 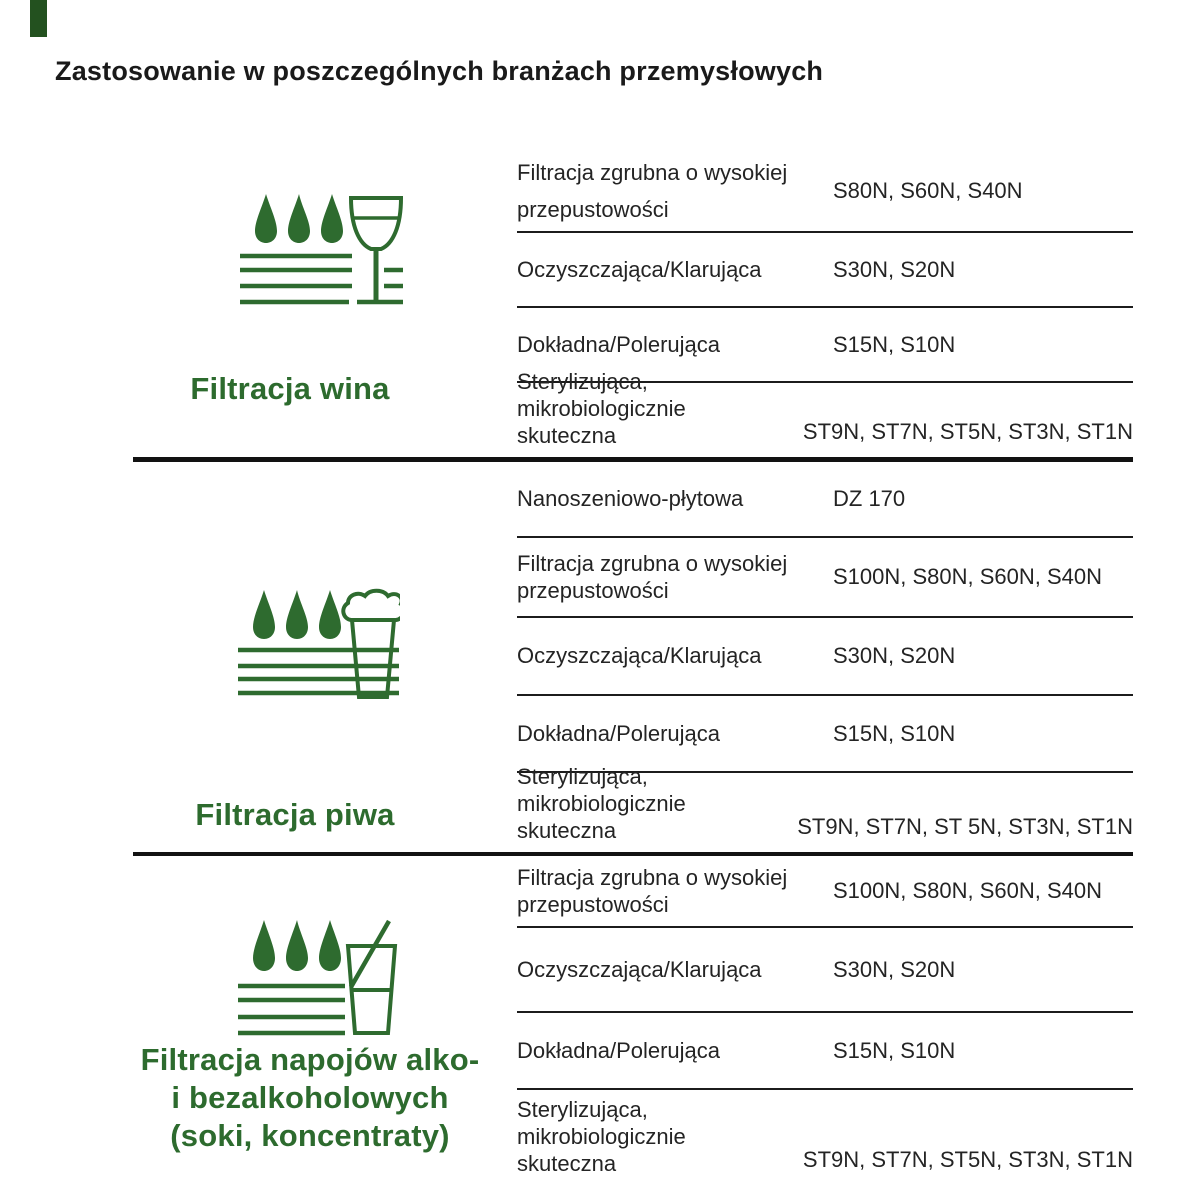 What do you see at coordinates (318, 977) in the screenshot?
I see `juice-filtration-icon` at bounding box center [318, 977].